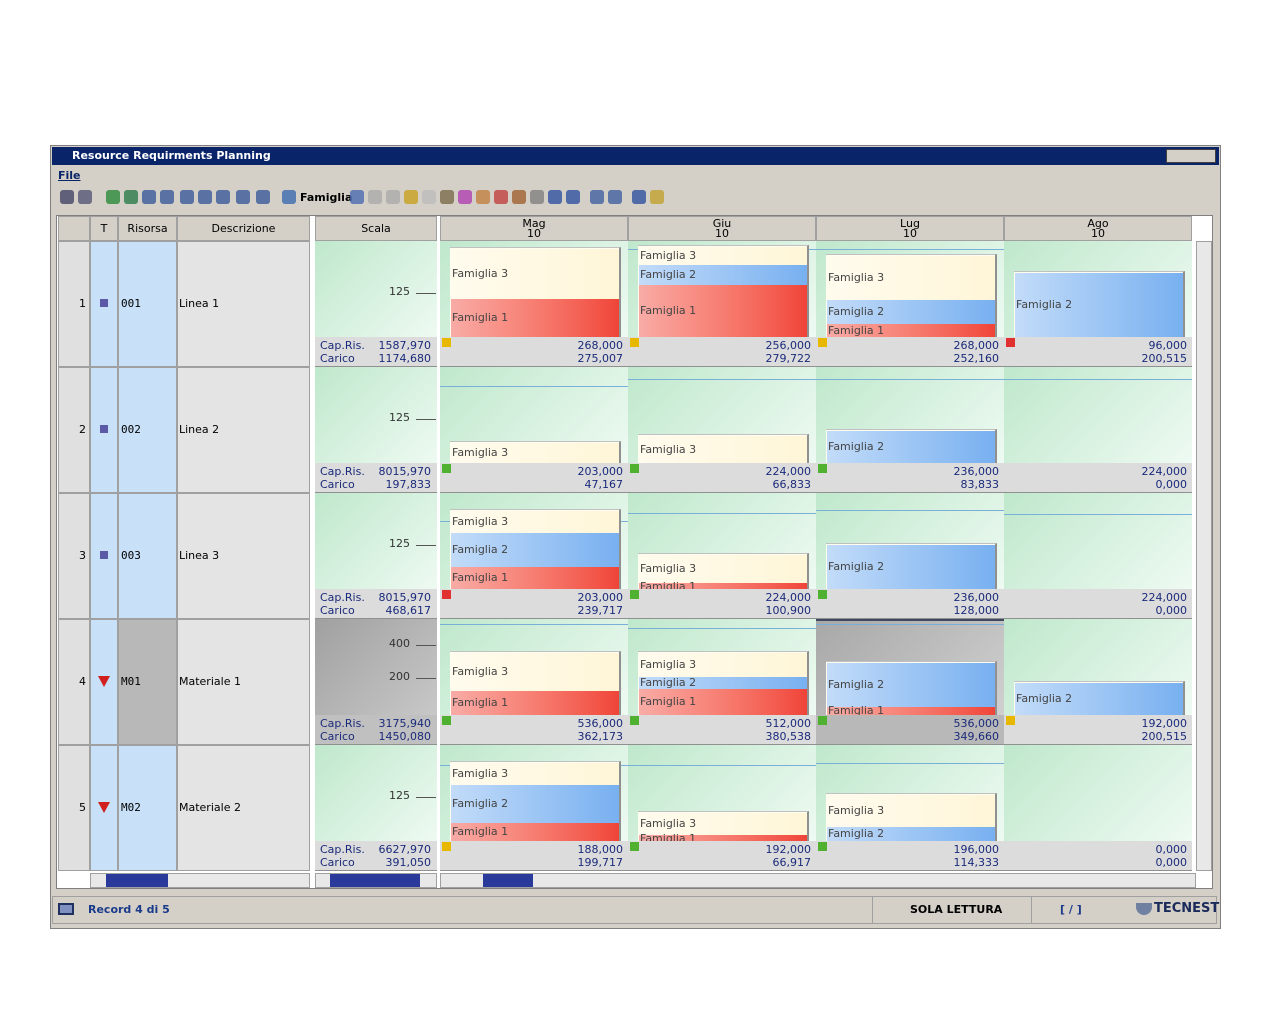  Describe the element at coordinates (82, 807) in the screenshot. I see `row-number: 5` at that location.